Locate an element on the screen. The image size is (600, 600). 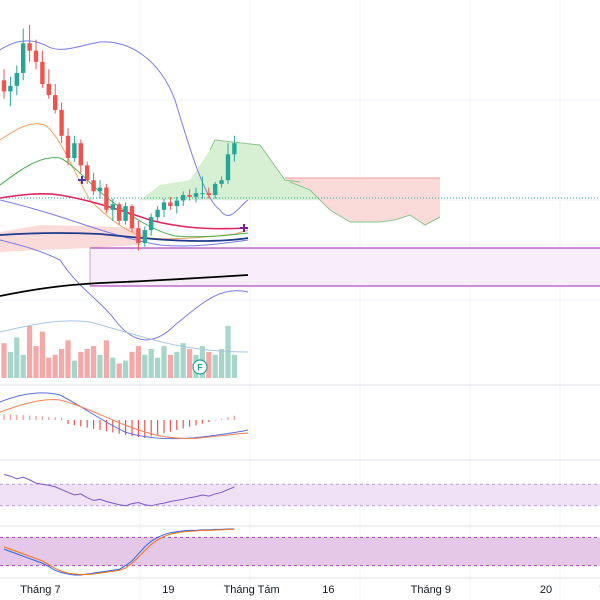
rsi-band is located at coordinates (300, 495).